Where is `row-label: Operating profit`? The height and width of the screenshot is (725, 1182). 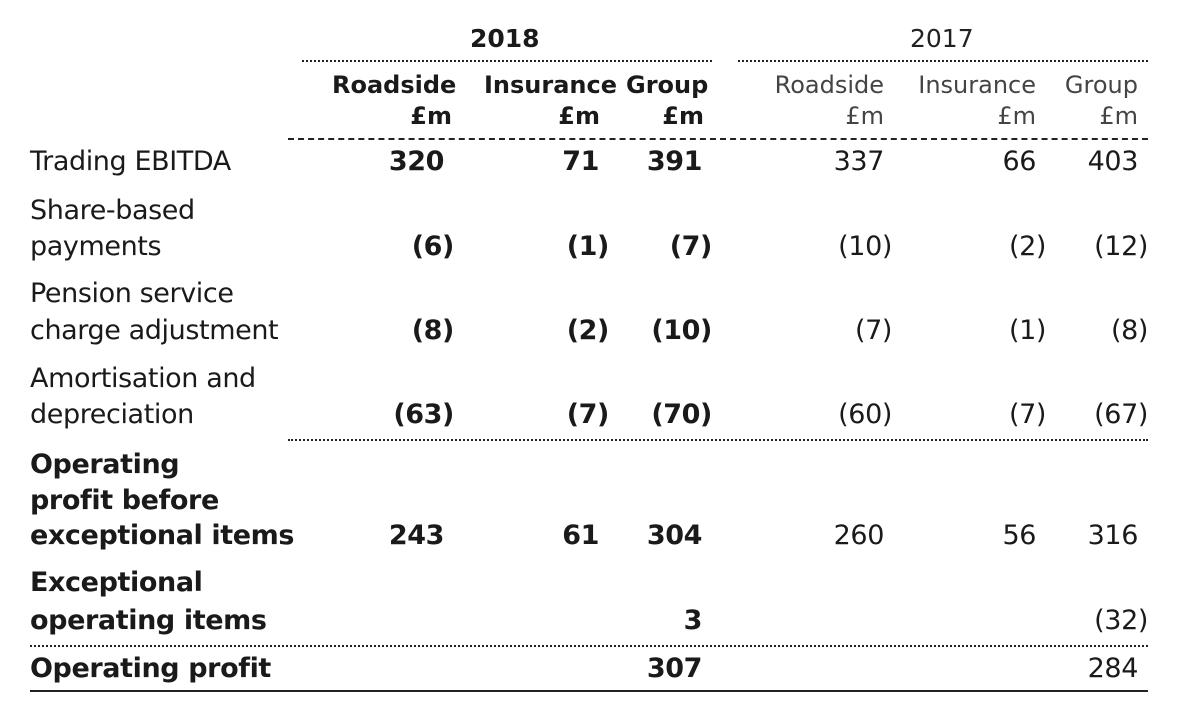 row-label: Operating profit is located at coordinates (150, 668).